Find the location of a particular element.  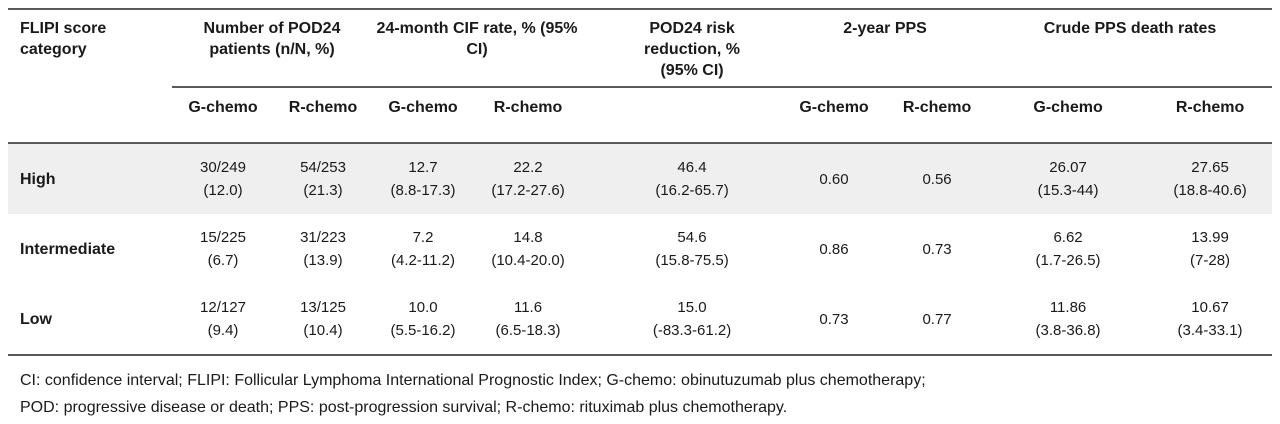

table-cell: 31/223 (13.9) is located at coordinates (323, 249).